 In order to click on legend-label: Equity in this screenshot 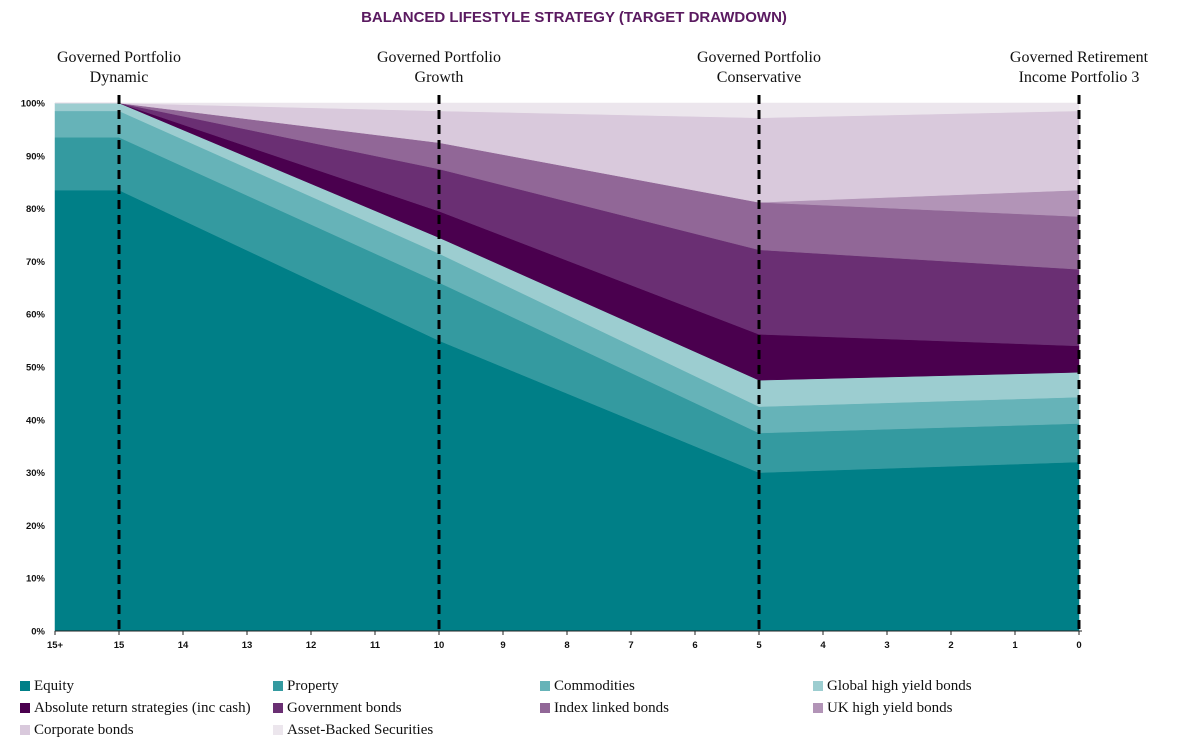, I will do `click(54, 685)`.